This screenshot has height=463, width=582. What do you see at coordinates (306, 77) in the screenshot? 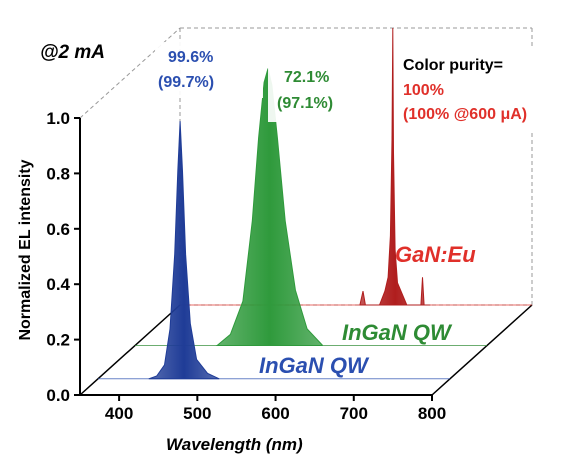
I see `green-purity: 72.1%` at bounding box center [306, 77].